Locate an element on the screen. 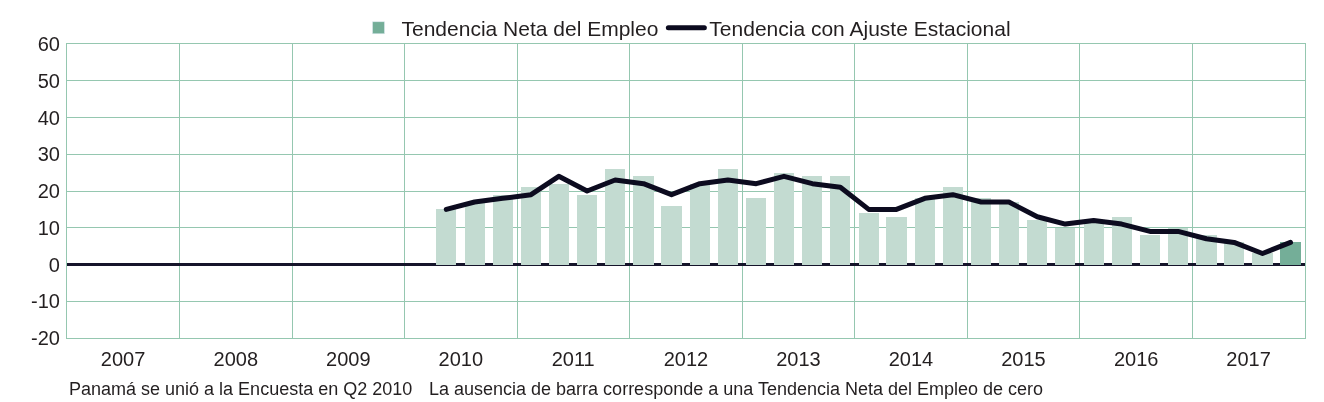 This screenshot has width=1324, height=402. y-tick-label: -20 is located at coordinates (45, 338).